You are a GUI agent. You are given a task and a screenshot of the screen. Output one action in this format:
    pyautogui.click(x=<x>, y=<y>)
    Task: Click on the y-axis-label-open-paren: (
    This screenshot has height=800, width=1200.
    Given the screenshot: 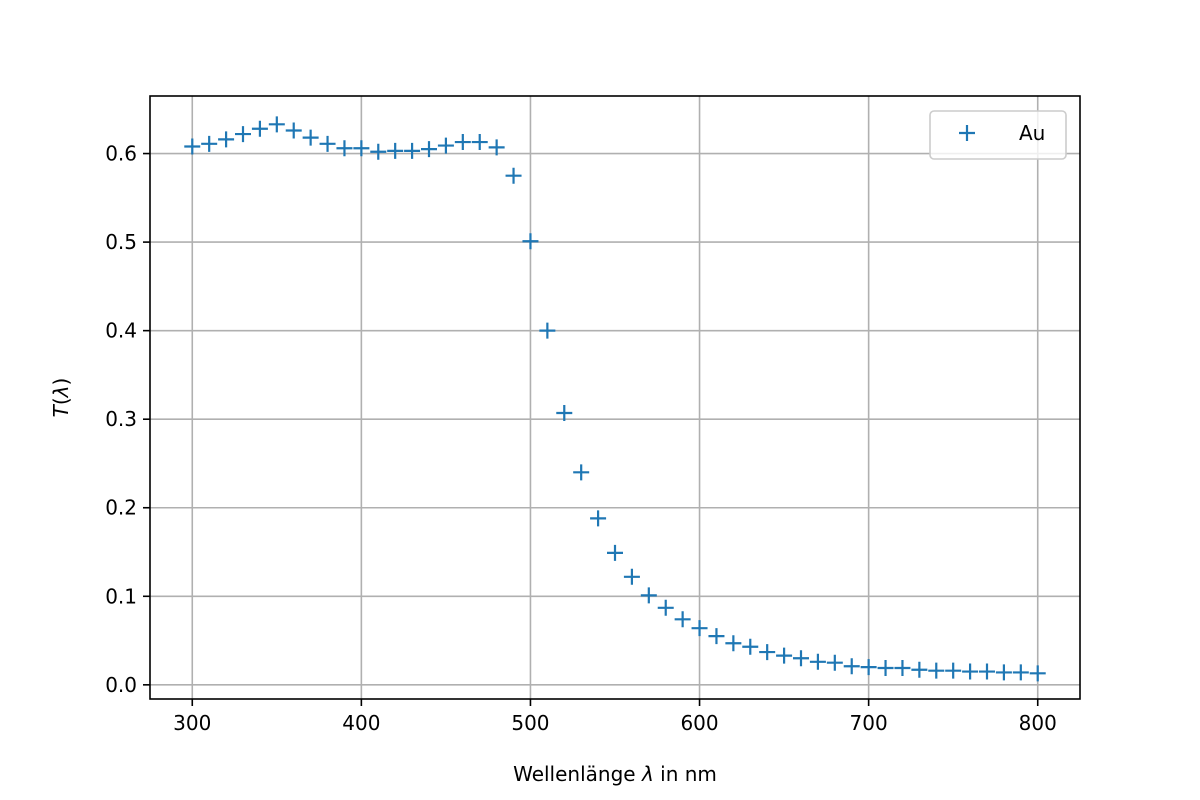 What is the action you would take?
    pyautogui.click(x=61, y=401)
    